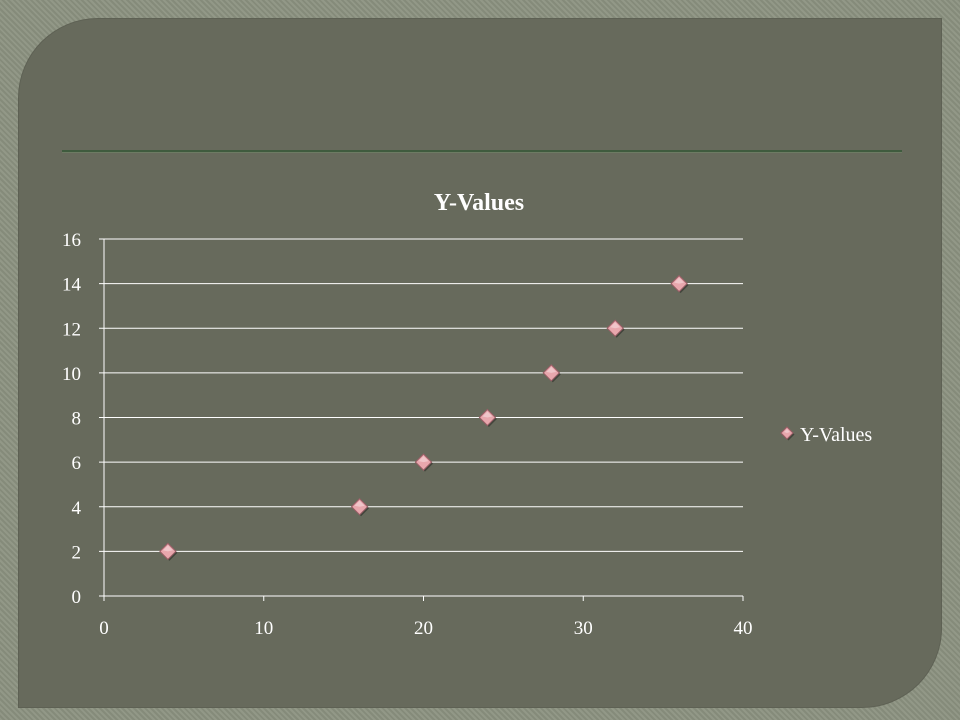 The width and height of the screenshot is (960, 720). I want to click on y-tick-label: 10, so click(71, 374).